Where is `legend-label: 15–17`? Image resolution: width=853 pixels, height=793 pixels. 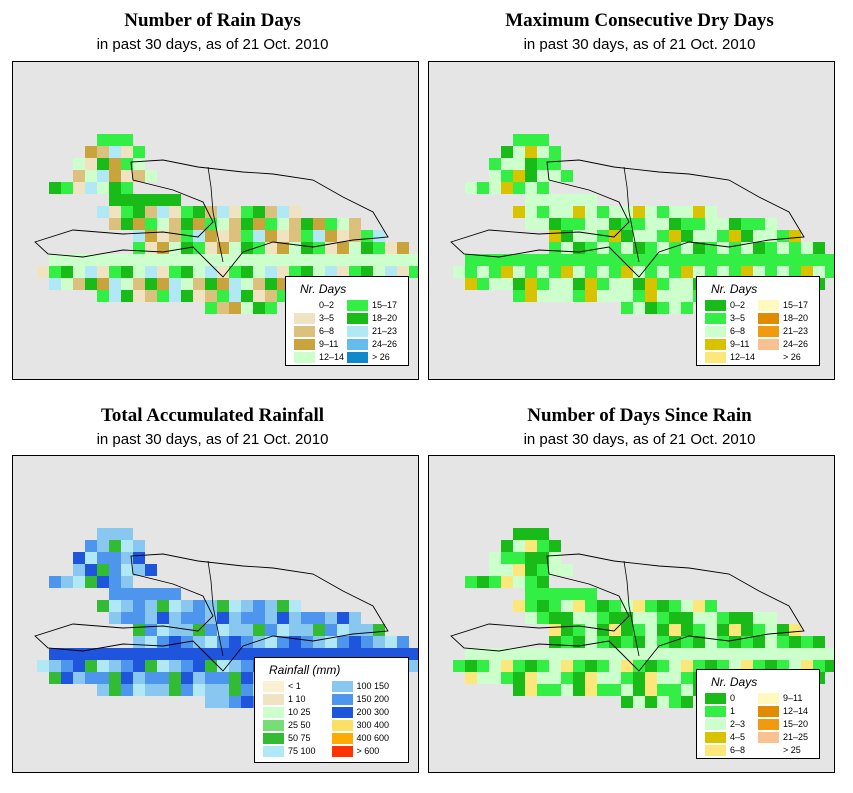 legend-label: 15–17 is located at coordinates (796, 305).